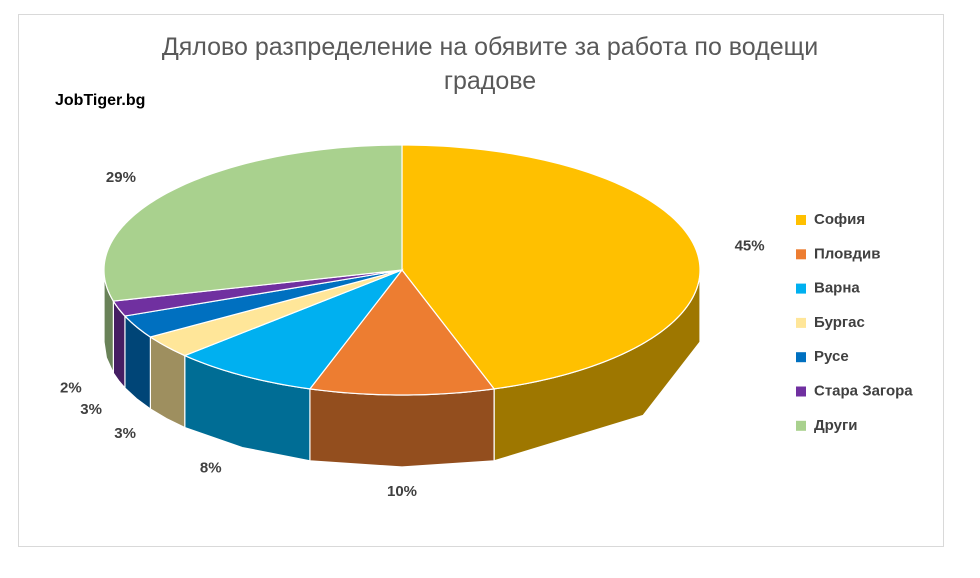  Describe the element at coordinates (837, 288) in the screenshot. I see `legend-label: Варна` at that location.